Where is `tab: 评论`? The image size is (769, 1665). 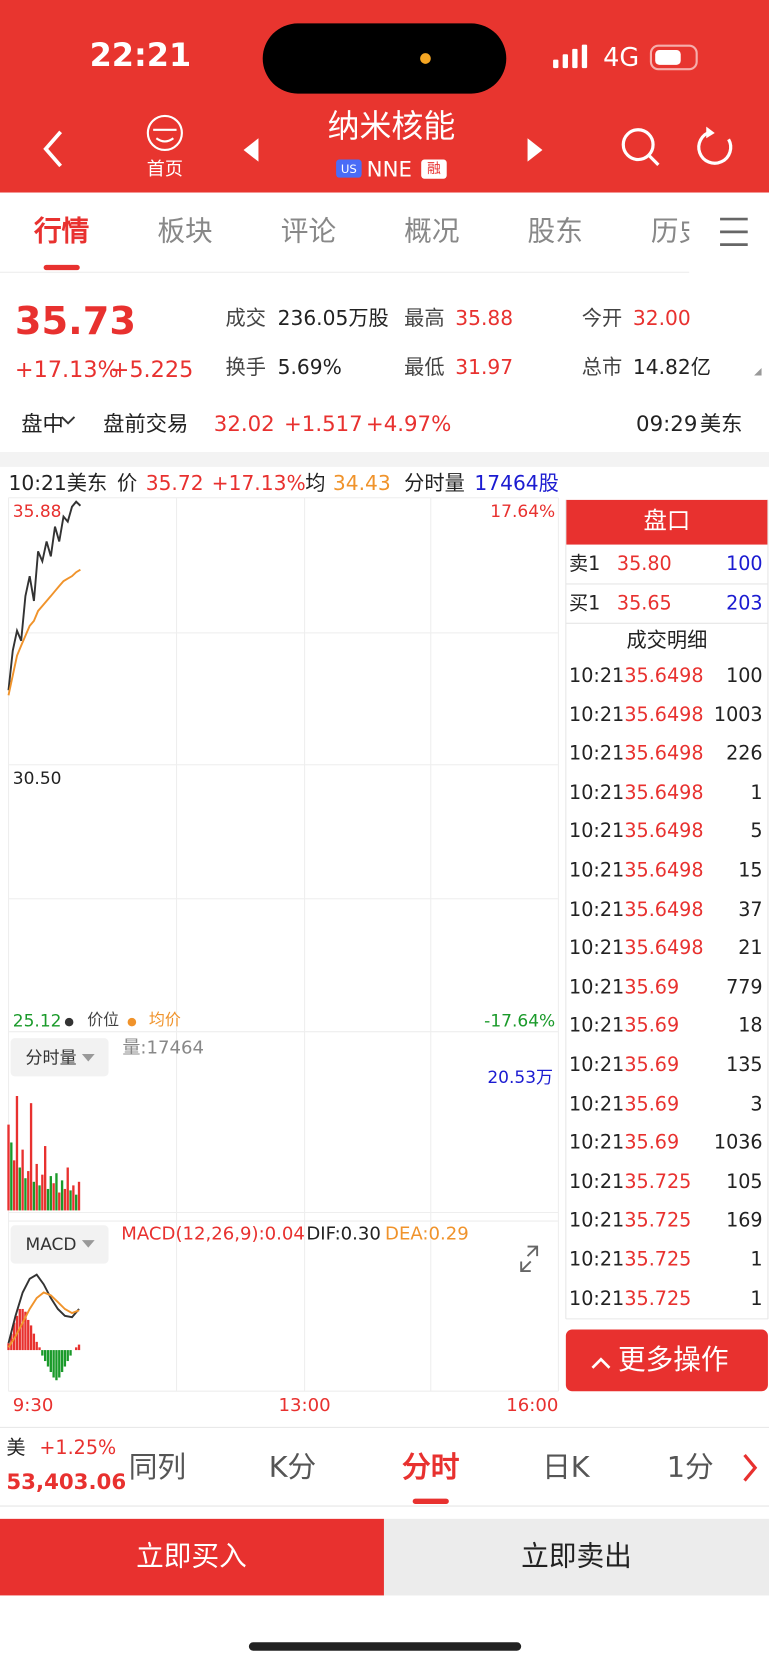
tab: 评论 is located at coordinates (308, 231).